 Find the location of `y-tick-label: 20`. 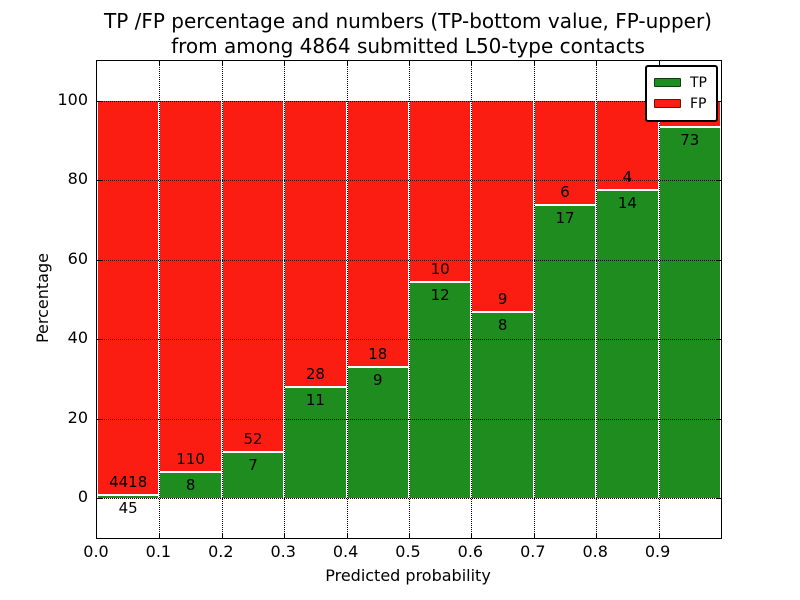

y-tick-label: 20 is located at coordinates (77, 417).